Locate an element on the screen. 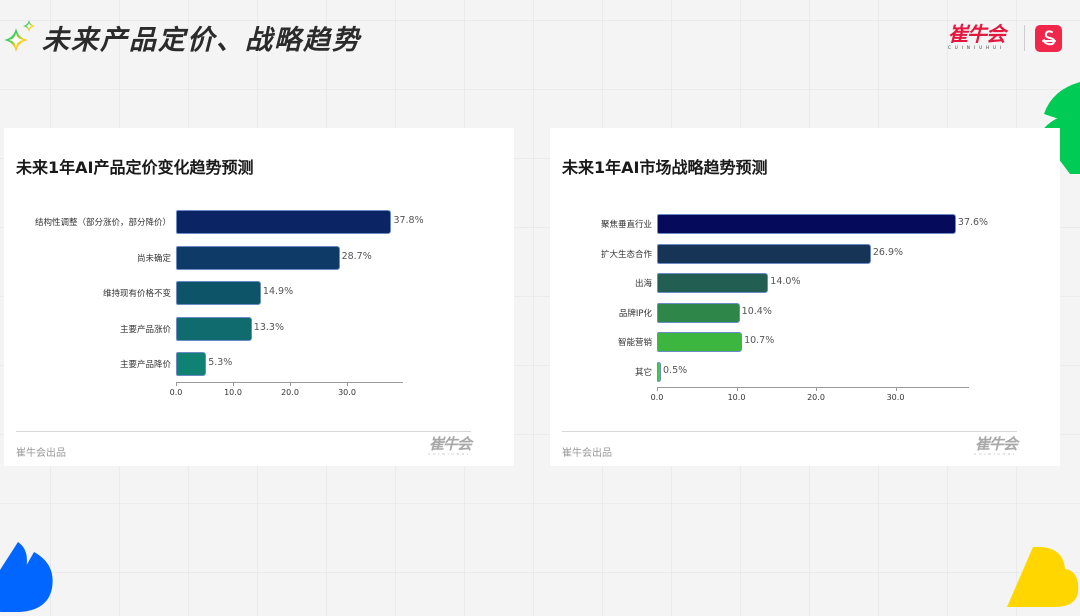  bar-value-label: 10.7% is located at coordinates (759, 341).